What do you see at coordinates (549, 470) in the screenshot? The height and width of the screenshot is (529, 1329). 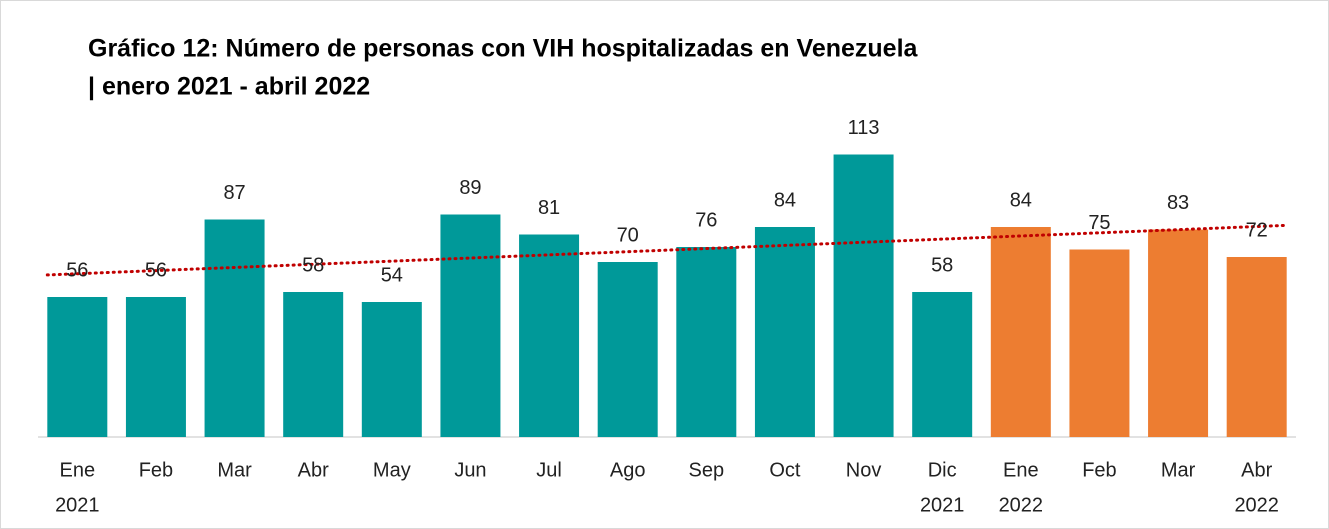 I see `x-tick-label: Jul` at bounding box center [549, 470].